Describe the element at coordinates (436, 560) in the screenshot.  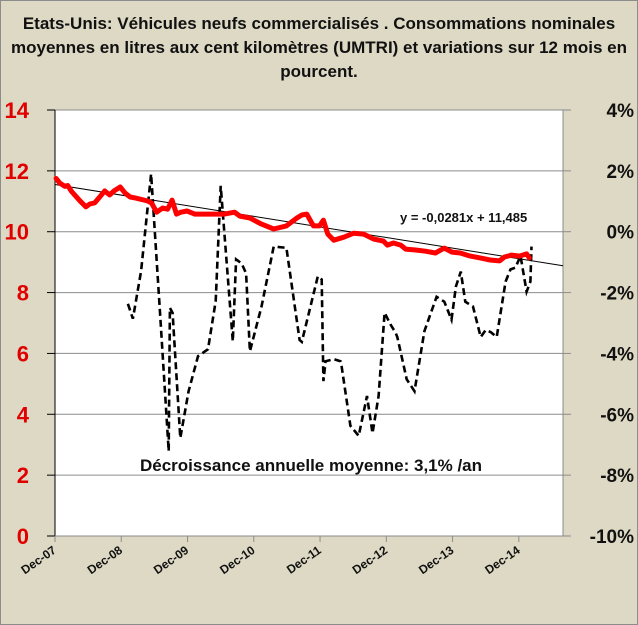
I see `x-tick-label: Dec-13` at that location.